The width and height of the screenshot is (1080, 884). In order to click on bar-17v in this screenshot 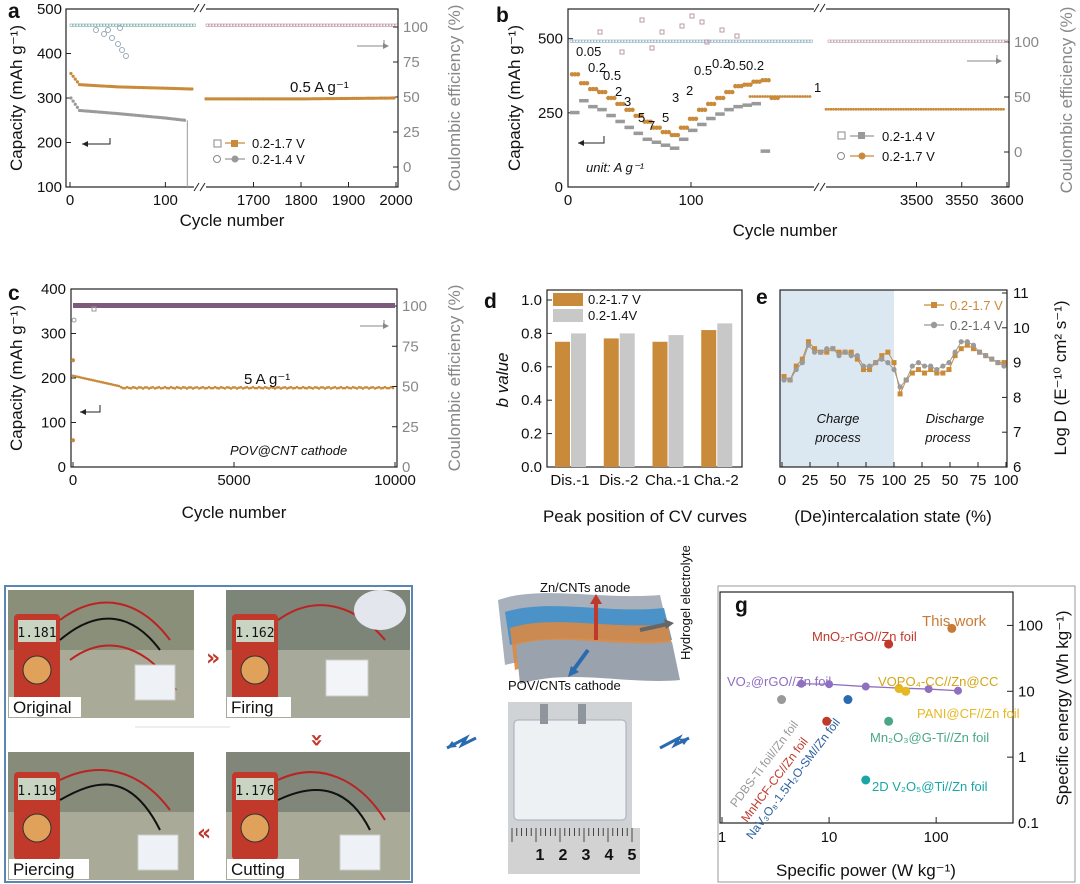, I will do `click(660, 404)`.